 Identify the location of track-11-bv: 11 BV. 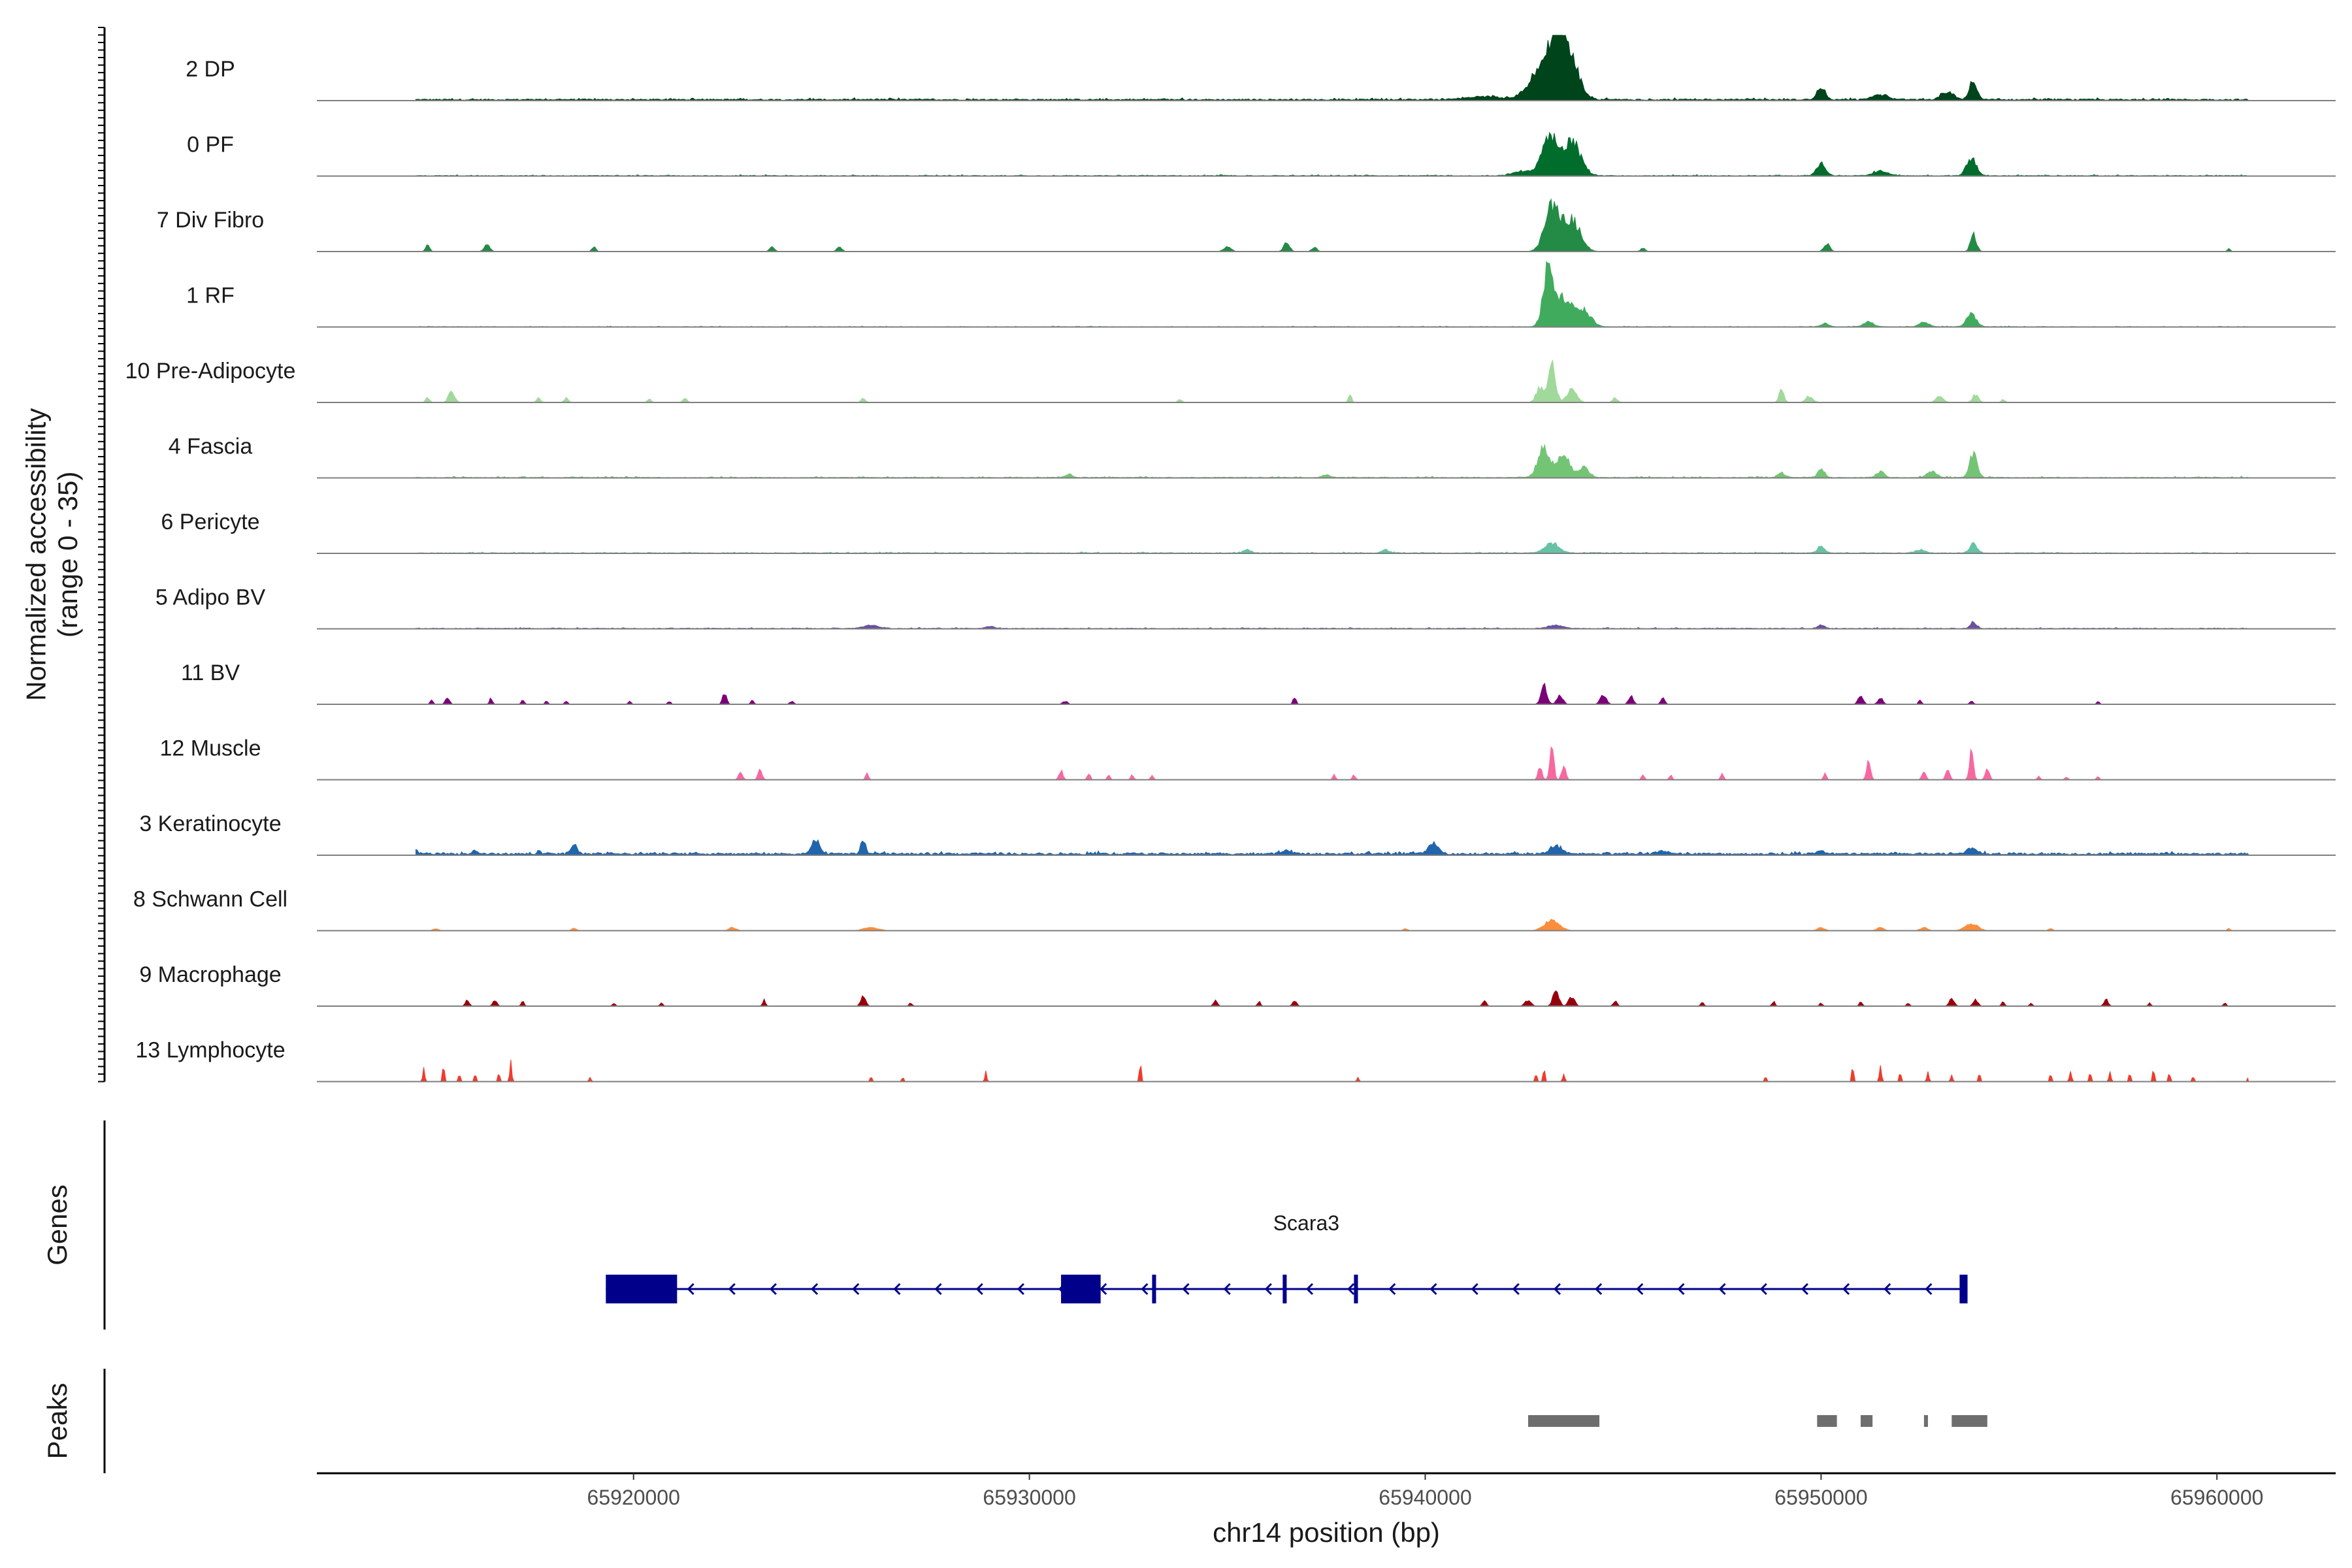
(1258, 683).